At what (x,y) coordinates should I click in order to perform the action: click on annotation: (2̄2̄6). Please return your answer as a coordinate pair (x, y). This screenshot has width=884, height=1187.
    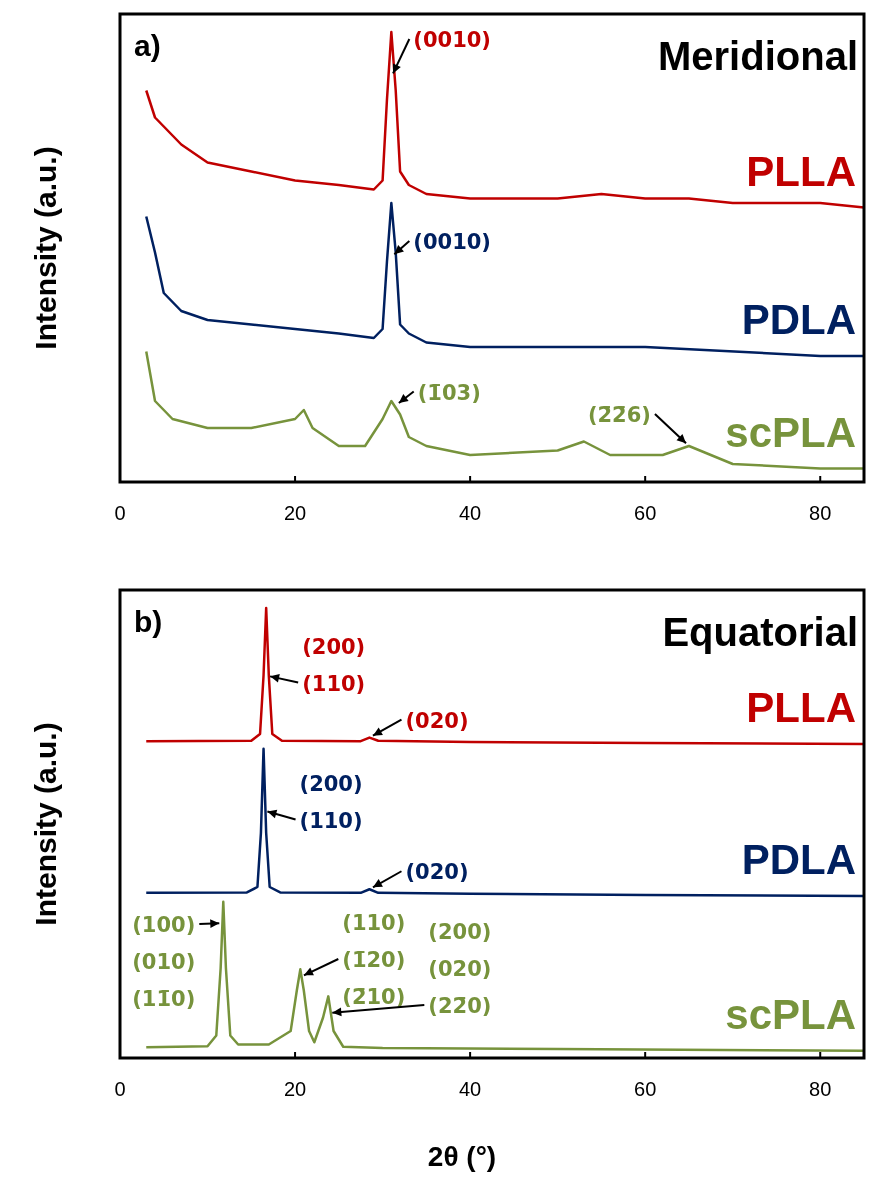
    Looking at the image, I should click on (619, 415).